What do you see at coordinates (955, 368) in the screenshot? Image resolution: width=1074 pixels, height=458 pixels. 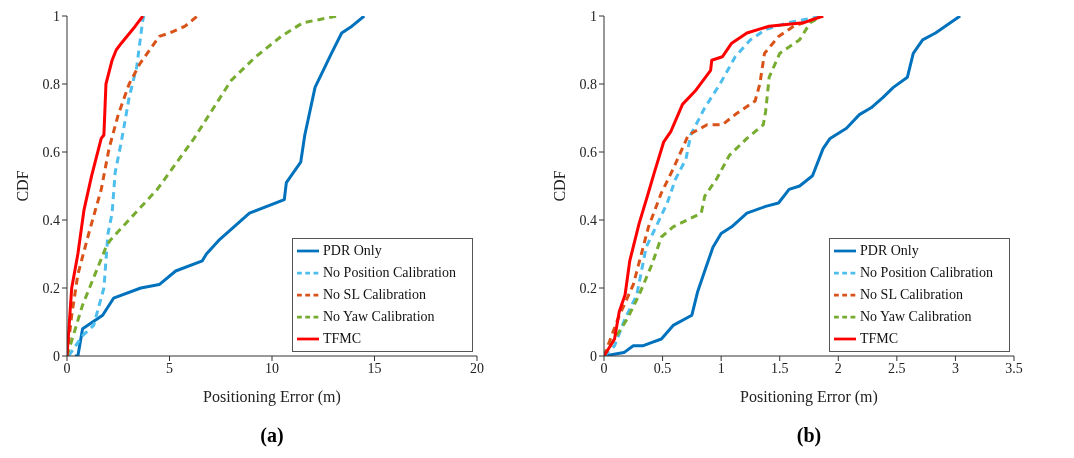 I see `x-tick-label: 3` at bounding box center [955, 368].